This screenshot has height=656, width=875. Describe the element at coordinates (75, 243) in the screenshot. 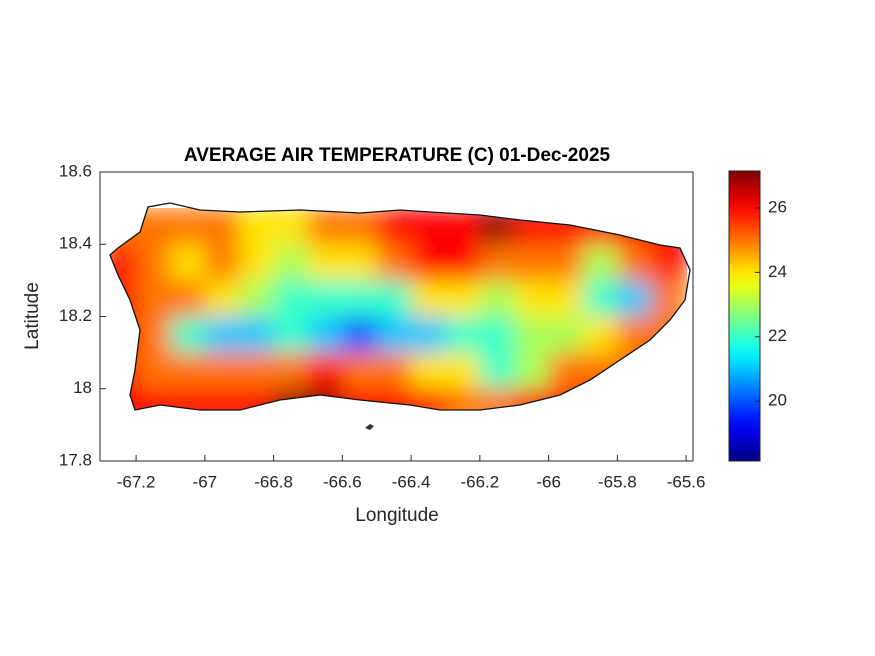

I see `y-tick-label: 18.4` at that location.